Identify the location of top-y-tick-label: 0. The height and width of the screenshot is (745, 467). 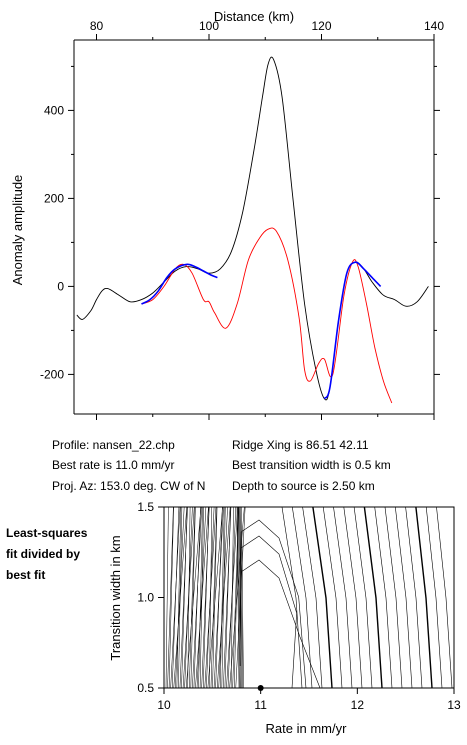
(60, 286).